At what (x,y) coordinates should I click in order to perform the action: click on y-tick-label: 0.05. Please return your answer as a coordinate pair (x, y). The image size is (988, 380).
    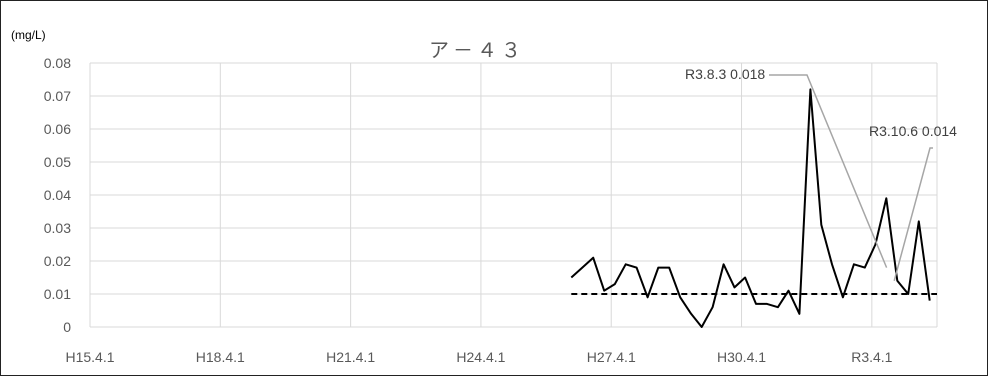
    Looking at the image, I should click on (57, 162).